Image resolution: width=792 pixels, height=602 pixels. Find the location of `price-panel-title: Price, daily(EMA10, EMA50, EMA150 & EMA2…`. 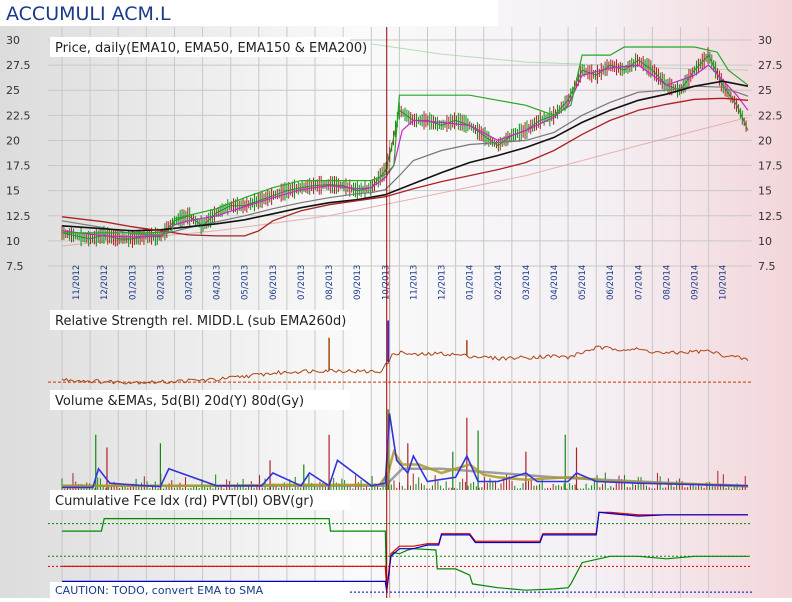

price-panel-title: Price, daily(EMA10, EMA50, EMA150 & EMA2… is located at coordinates (211, 48).